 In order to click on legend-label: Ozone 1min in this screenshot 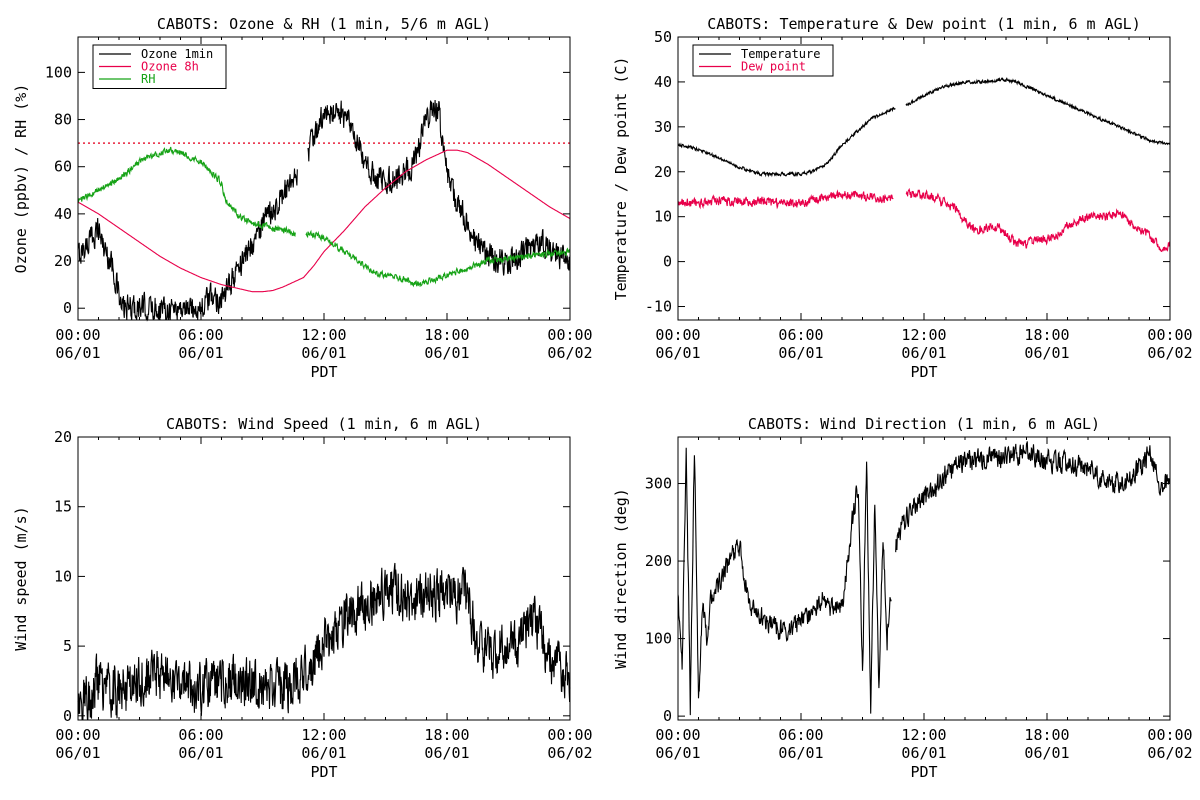, I will do `click(177, 54)`.